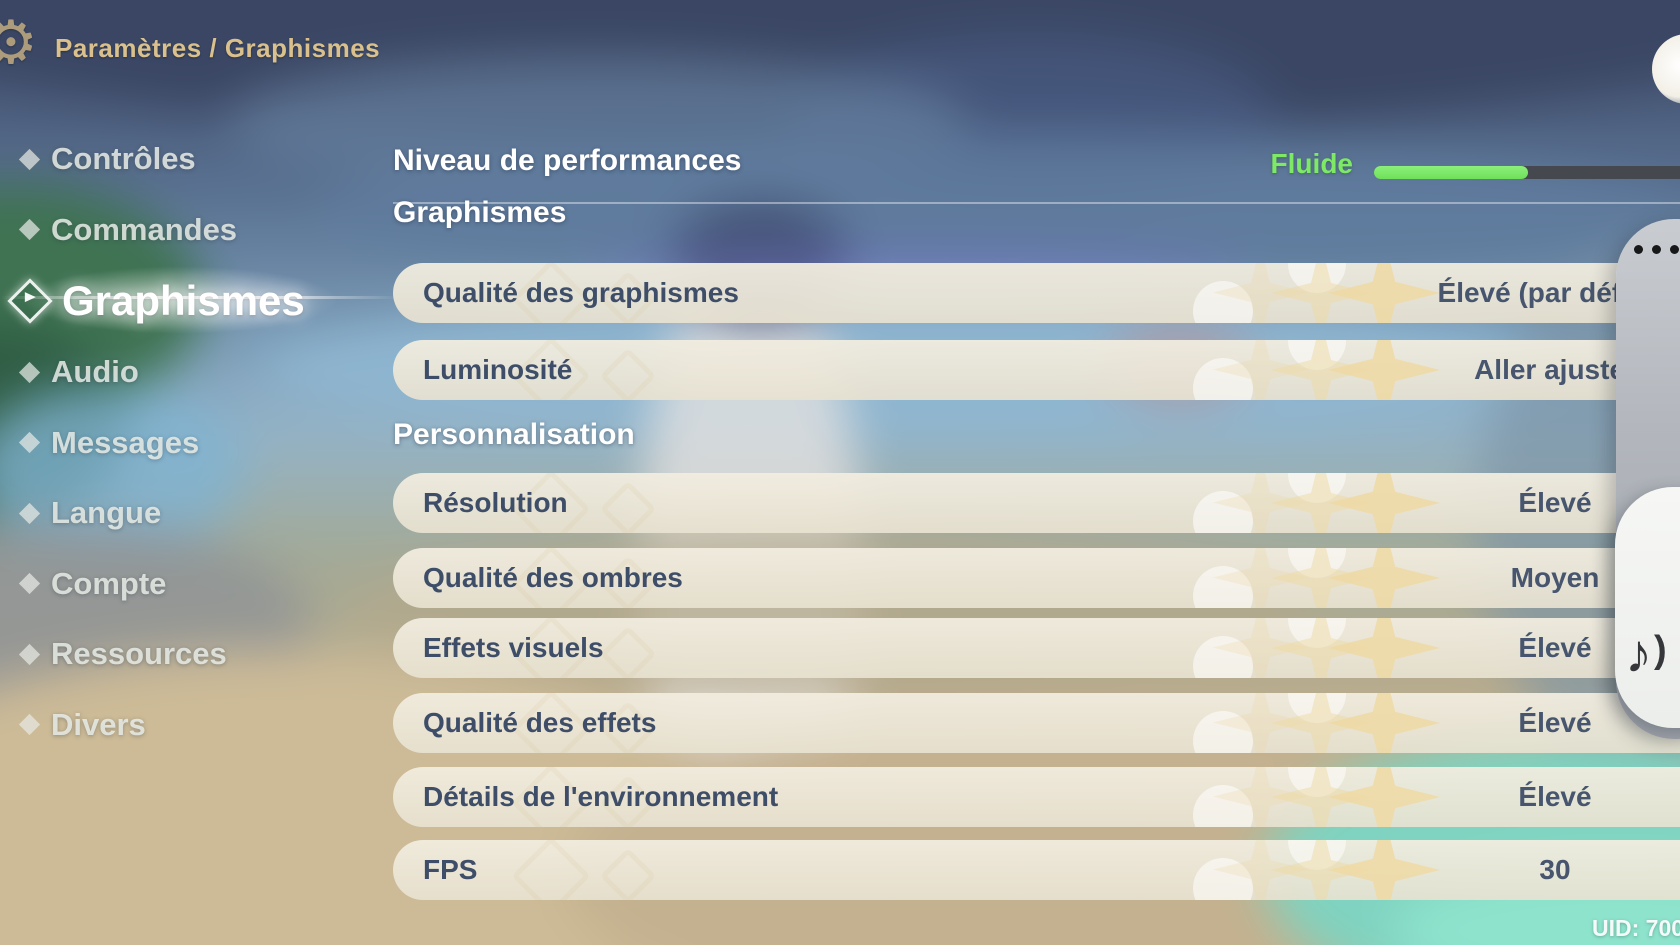 This screenshot has width=1680, height=945. Describe the element at coordinates (30, 301) in the screenshot. I see `selected-diamond-arrow-icon` at that location.